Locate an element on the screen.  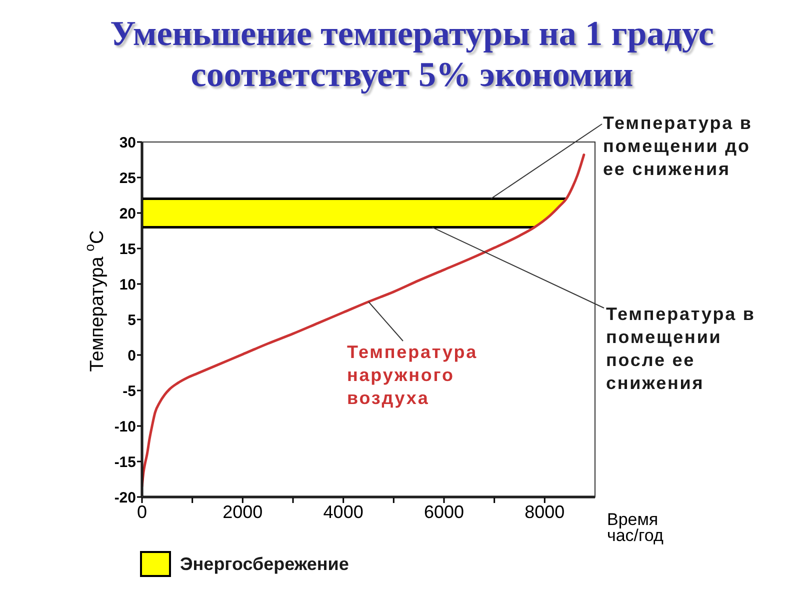
y-tick-label: -10 is located at coordinates (125, 427).